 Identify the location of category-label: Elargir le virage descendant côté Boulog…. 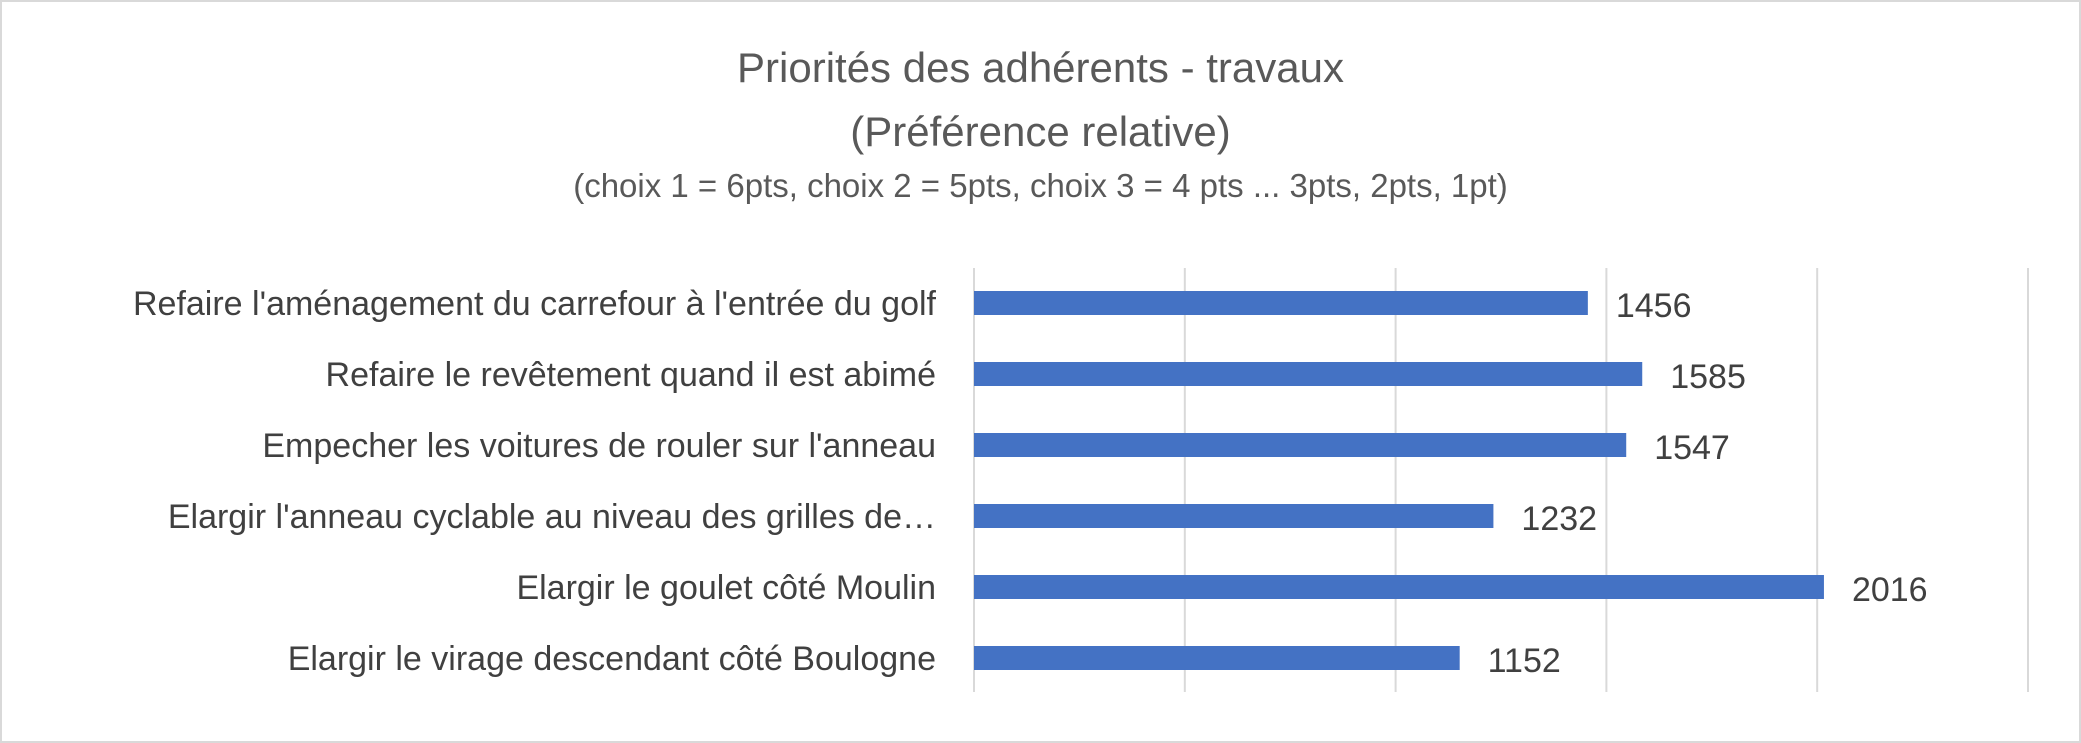
(612, 659).